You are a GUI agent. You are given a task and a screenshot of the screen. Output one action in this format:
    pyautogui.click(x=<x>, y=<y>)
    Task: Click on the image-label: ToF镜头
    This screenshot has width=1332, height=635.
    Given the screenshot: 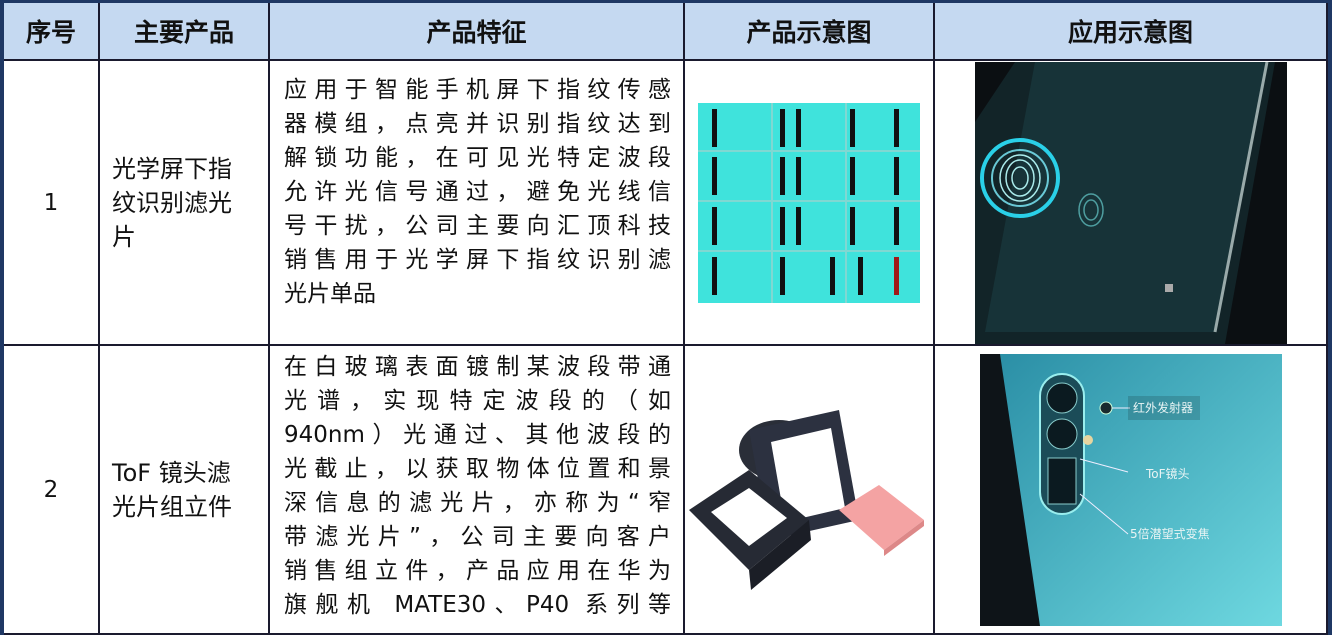 What is the action you would take?
    pyautogui.click(x=1167, y=473)
    